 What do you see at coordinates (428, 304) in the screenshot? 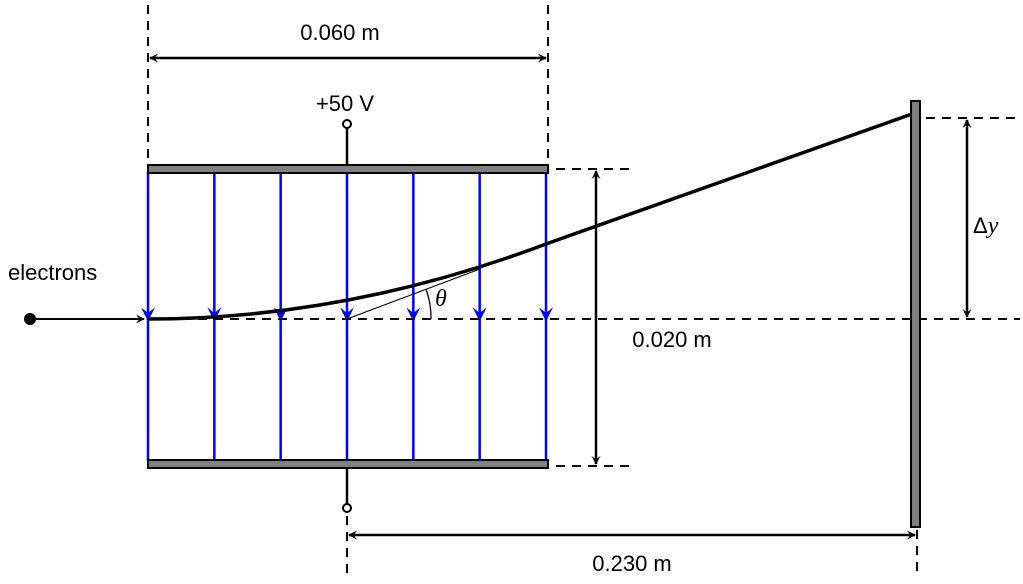
I see `angle-arc` at bounding box center [428, 304].